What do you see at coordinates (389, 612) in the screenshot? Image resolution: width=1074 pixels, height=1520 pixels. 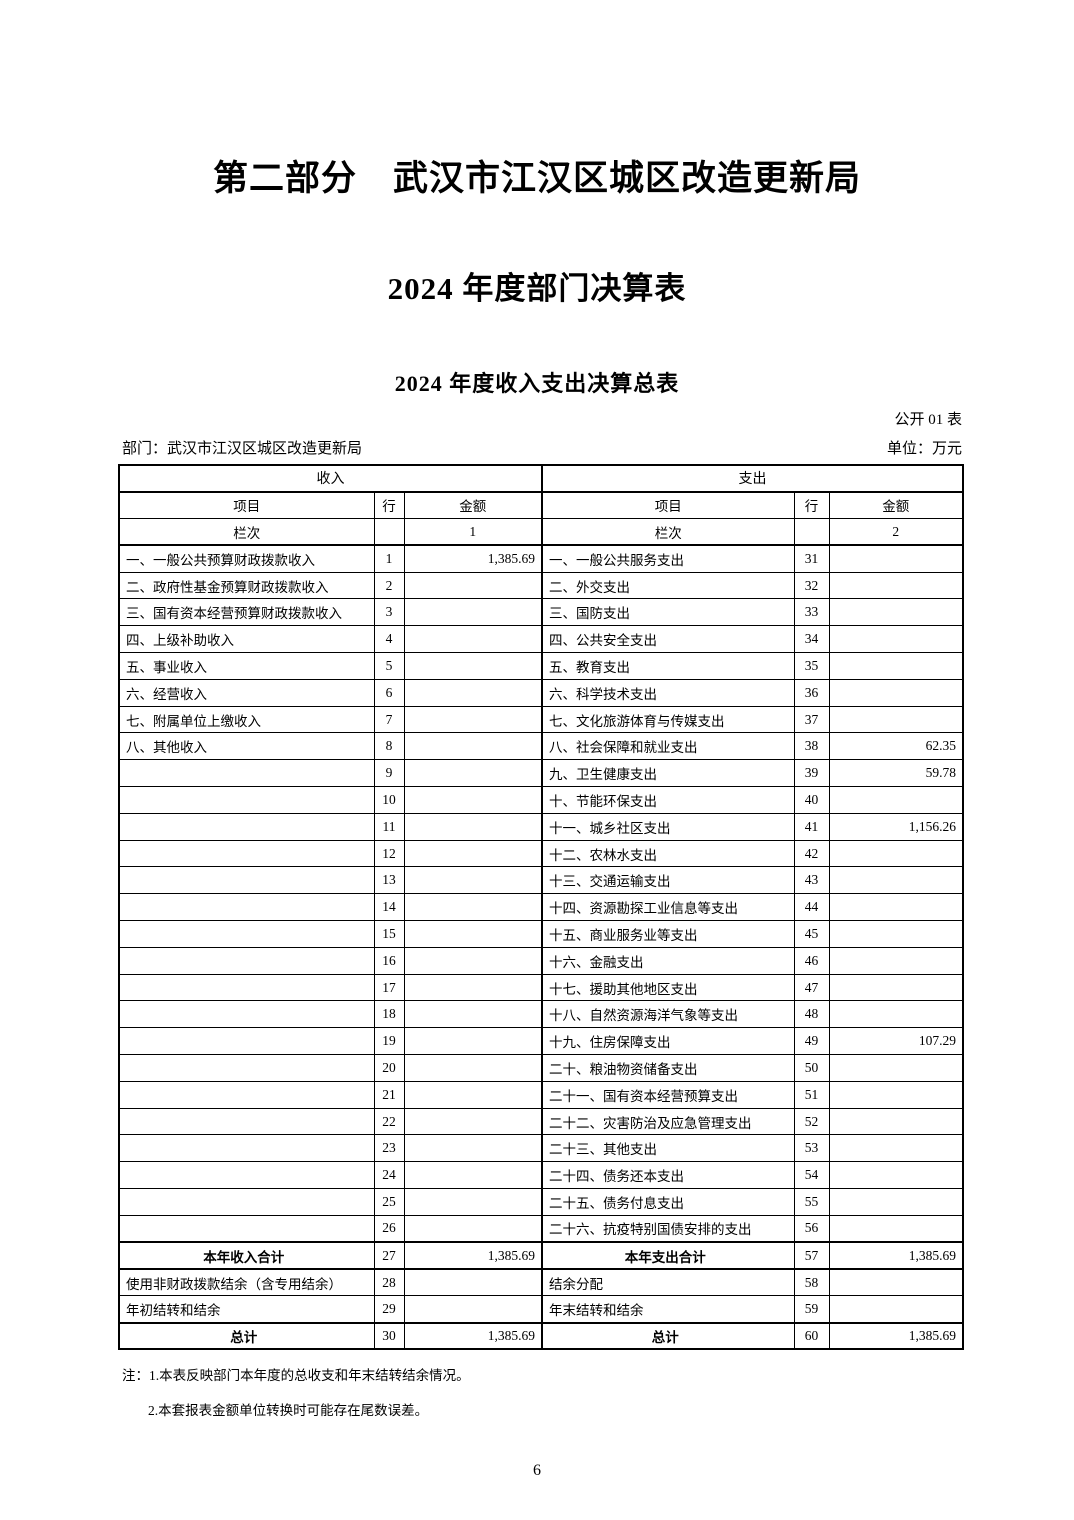 I see `income-line-cell: 3` at bounding box center [389, 612].